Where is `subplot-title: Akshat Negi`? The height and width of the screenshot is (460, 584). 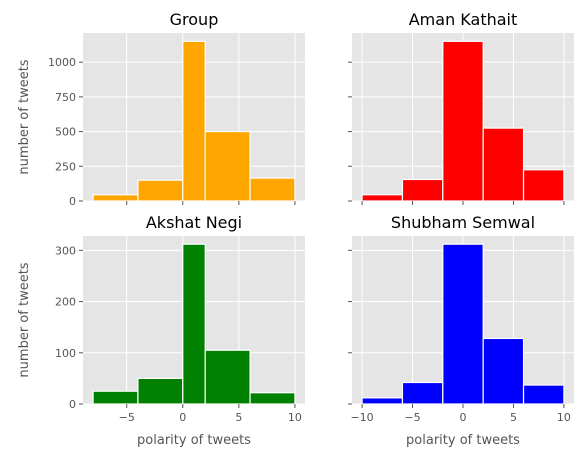
subplot-title: Akshat Negi is located at coordinates (194, 222).